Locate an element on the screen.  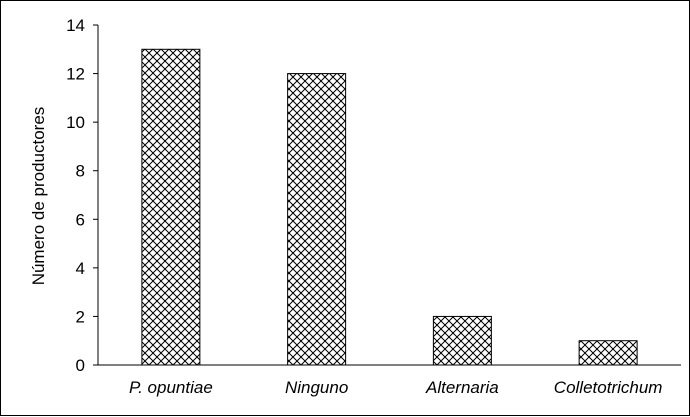
y-tick-label: 2 is located at coordinates (80, 316).